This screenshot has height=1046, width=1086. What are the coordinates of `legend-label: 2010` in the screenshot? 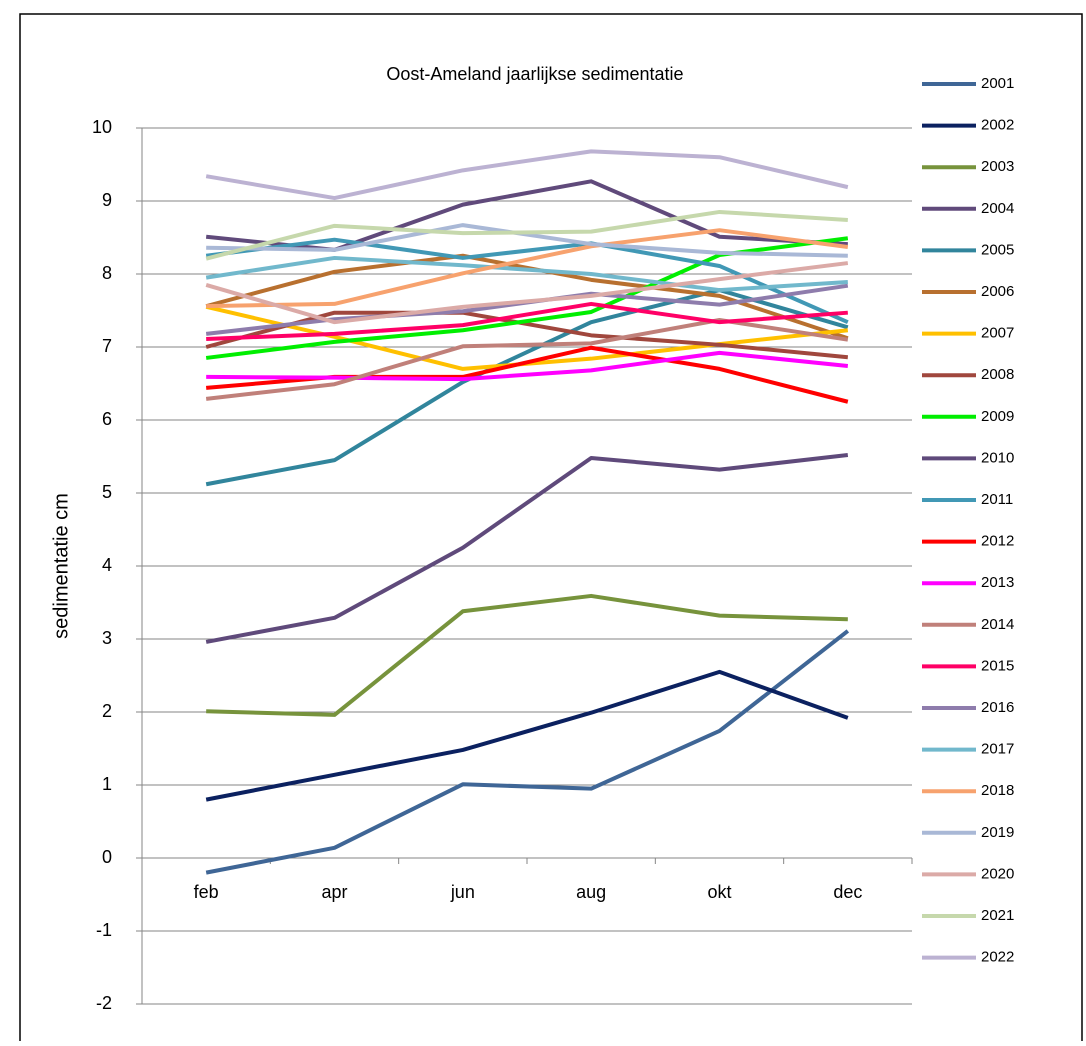 It's located at (997, 457).